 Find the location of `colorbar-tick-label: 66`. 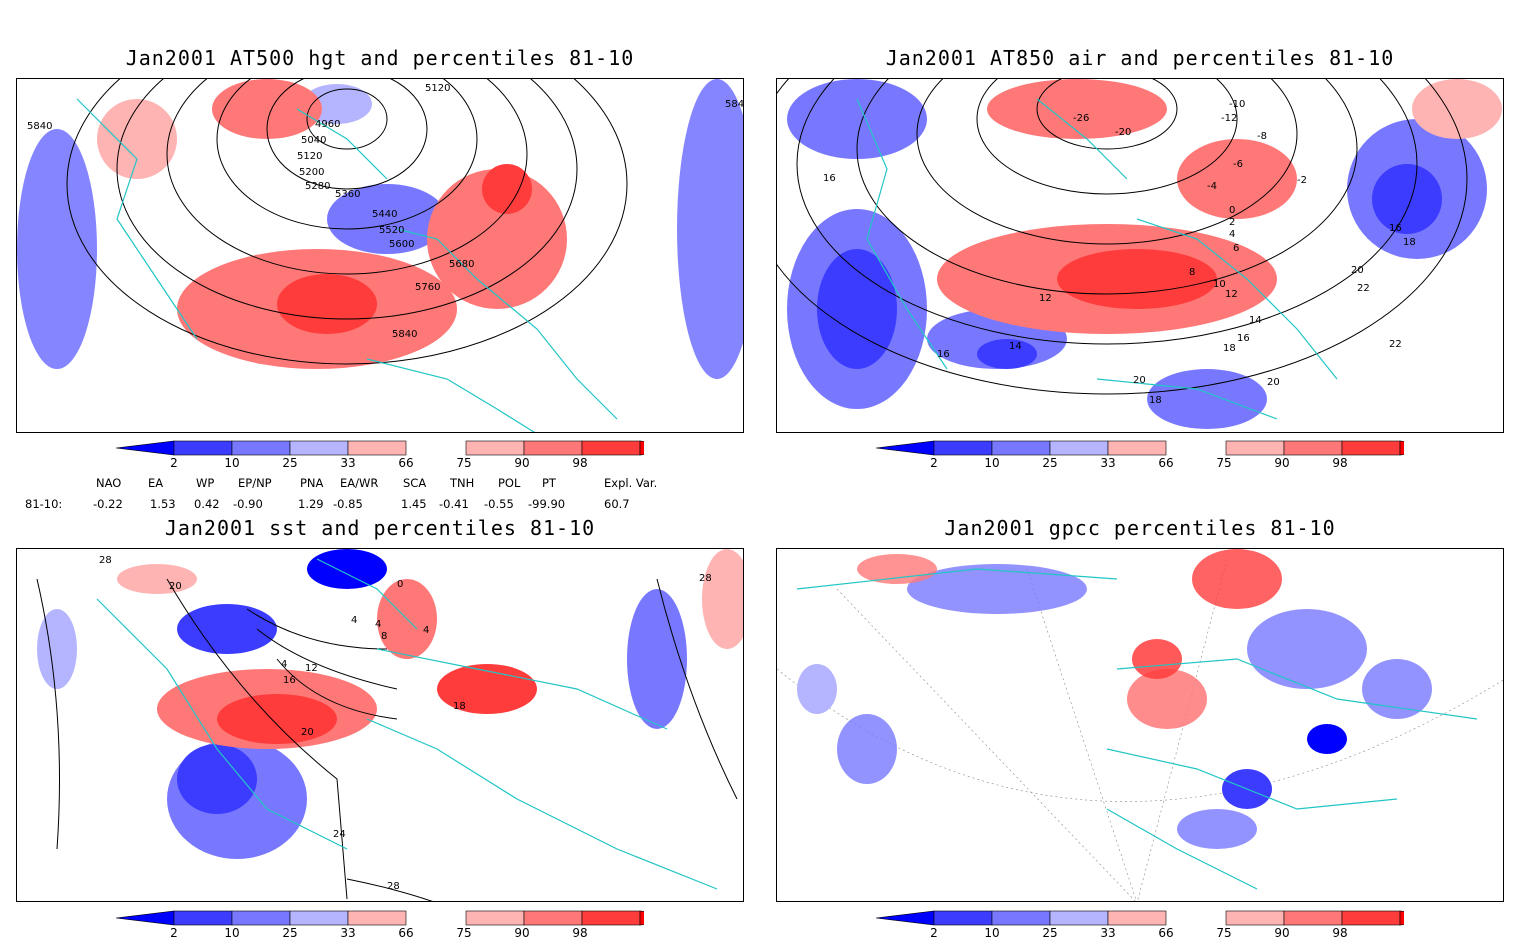

colorbar-tick-label: 66 is located at coordinates (1166, 933).